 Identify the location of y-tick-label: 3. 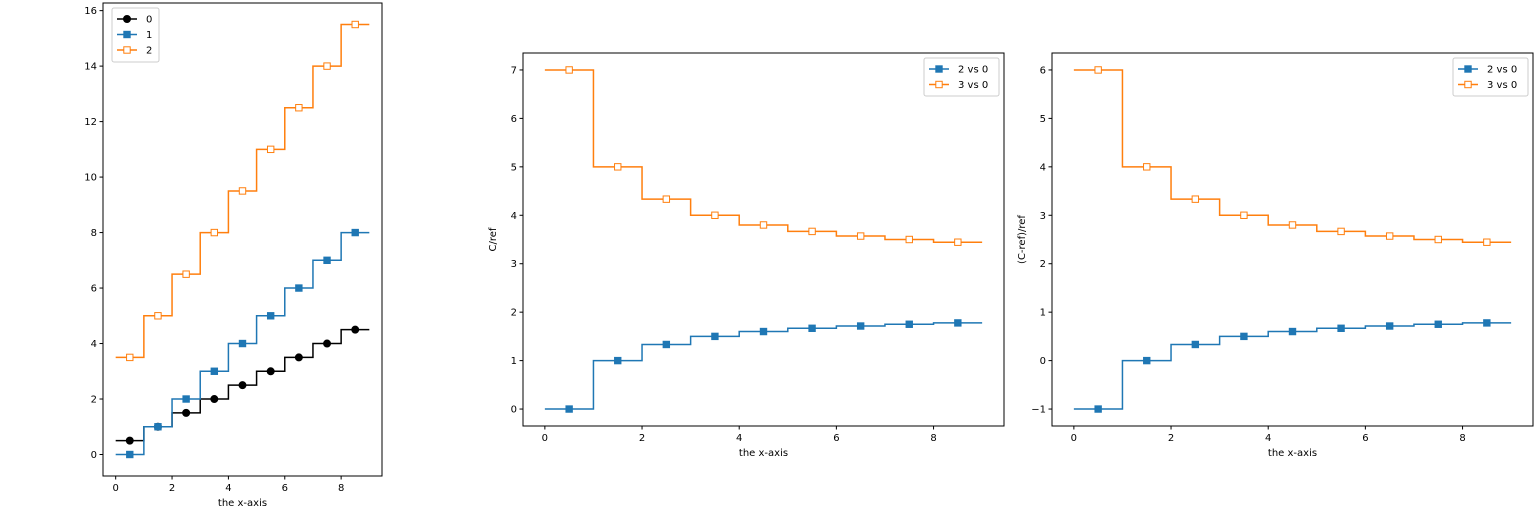
(514, 264).